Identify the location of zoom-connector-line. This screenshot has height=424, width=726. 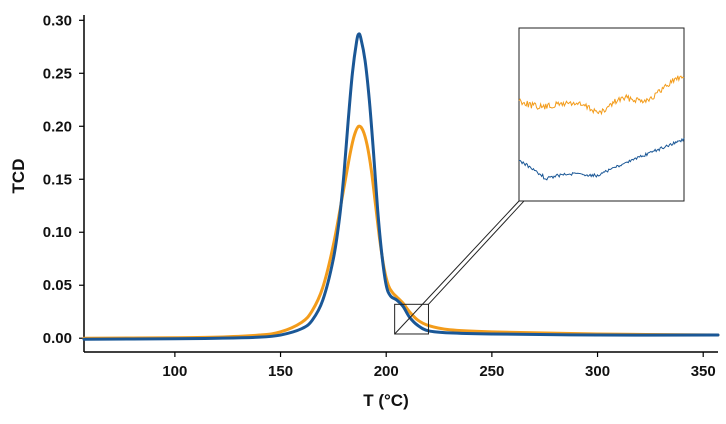
(457, 267).